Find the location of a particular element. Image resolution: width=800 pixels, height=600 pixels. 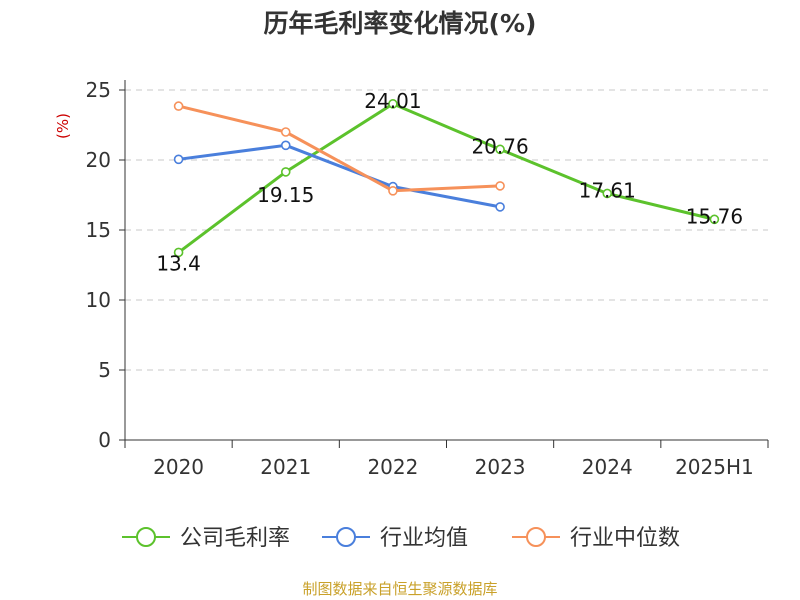

x-tick-label: 2022 is located at coordinates (392, 467).